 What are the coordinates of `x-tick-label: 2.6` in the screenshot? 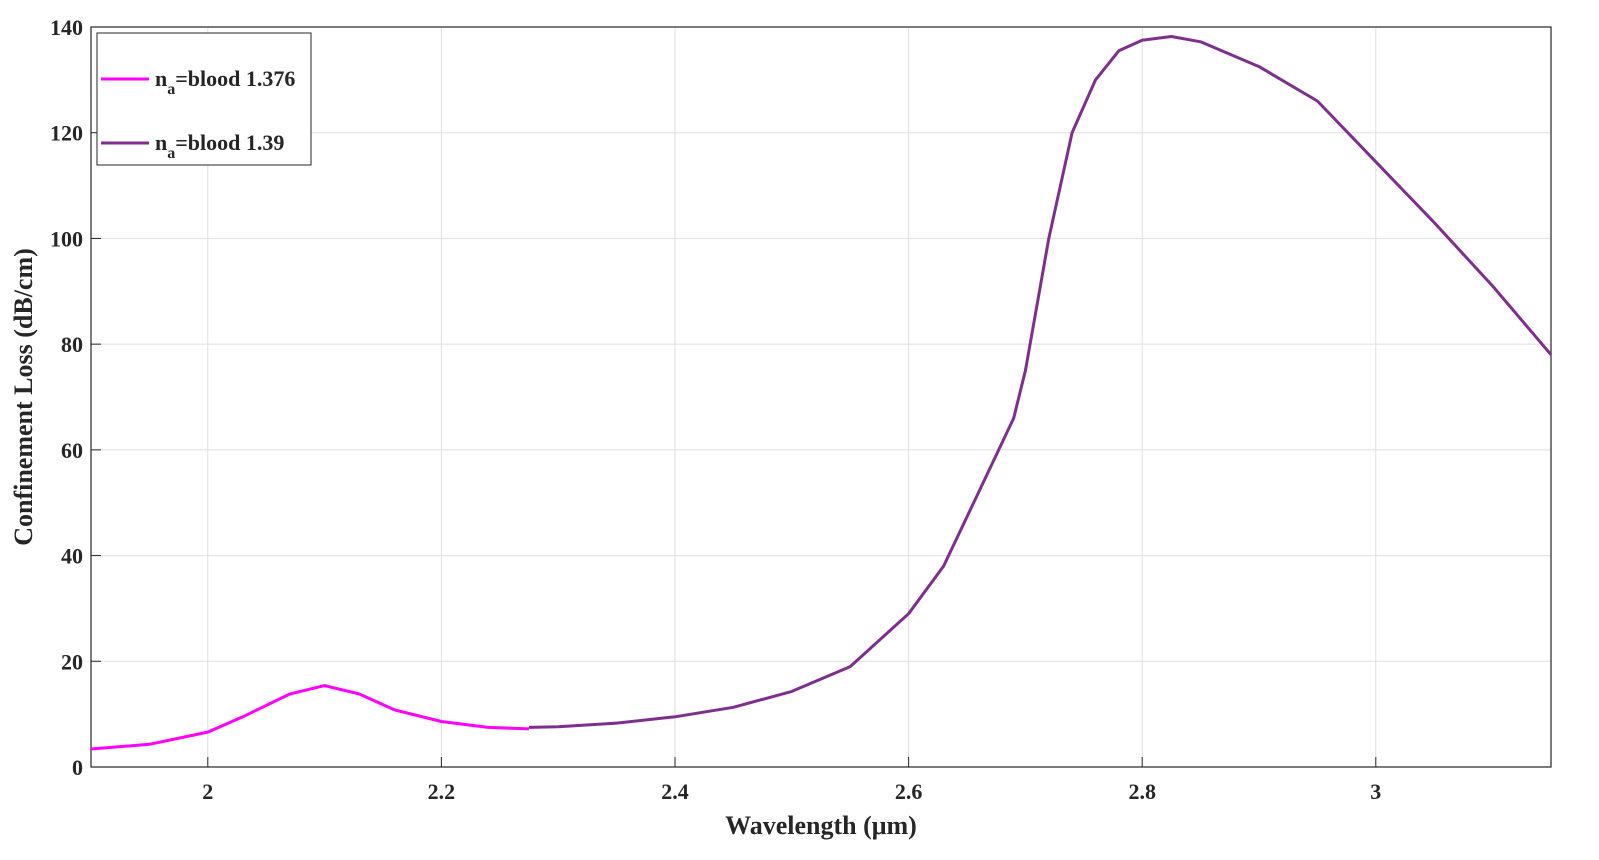 It's located at (909, 791).